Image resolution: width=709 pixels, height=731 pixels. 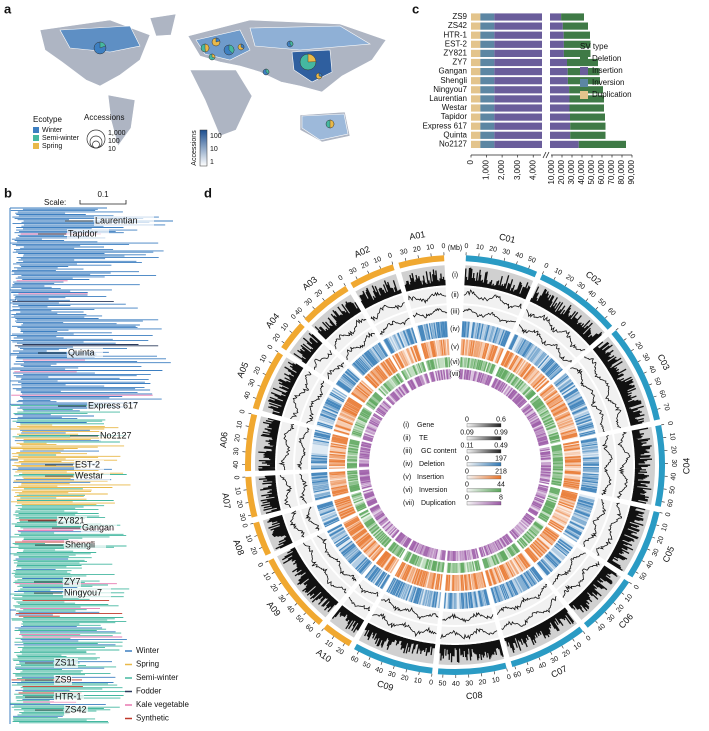 I want to click on track-legend-label: Inversion, so click(x=433, y=490).